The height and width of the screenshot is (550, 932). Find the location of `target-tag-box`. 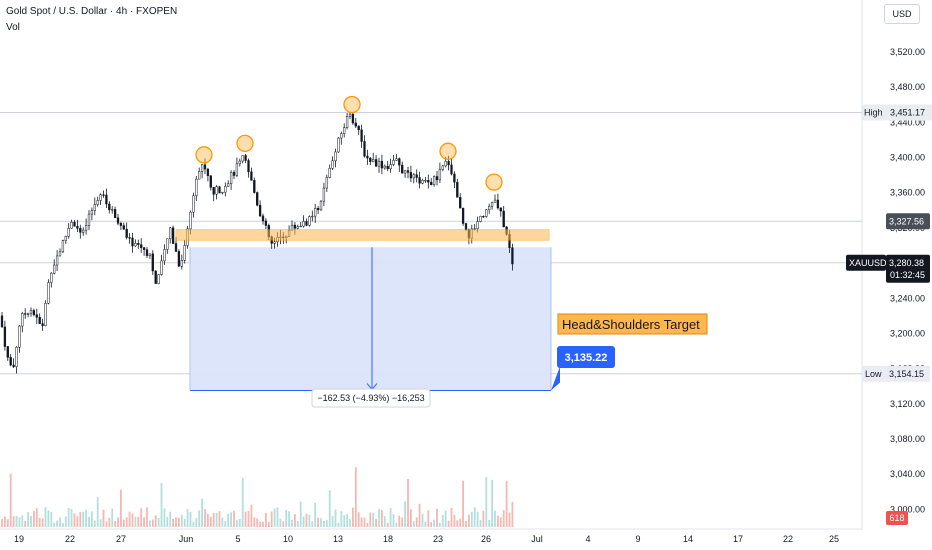

target-tag-box is located at coordinates (586, 357).